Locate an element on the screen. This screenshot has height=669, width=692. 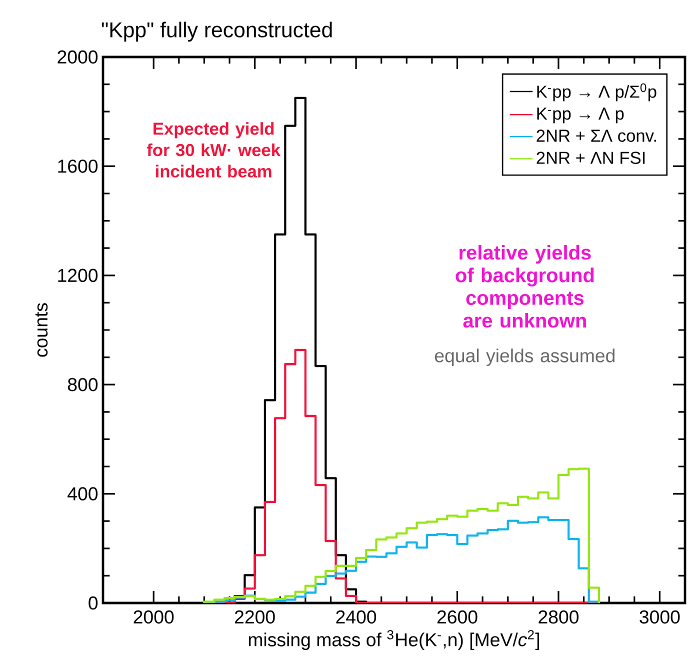
x-tick-label: 2200 is located at coordinates (255, 617).